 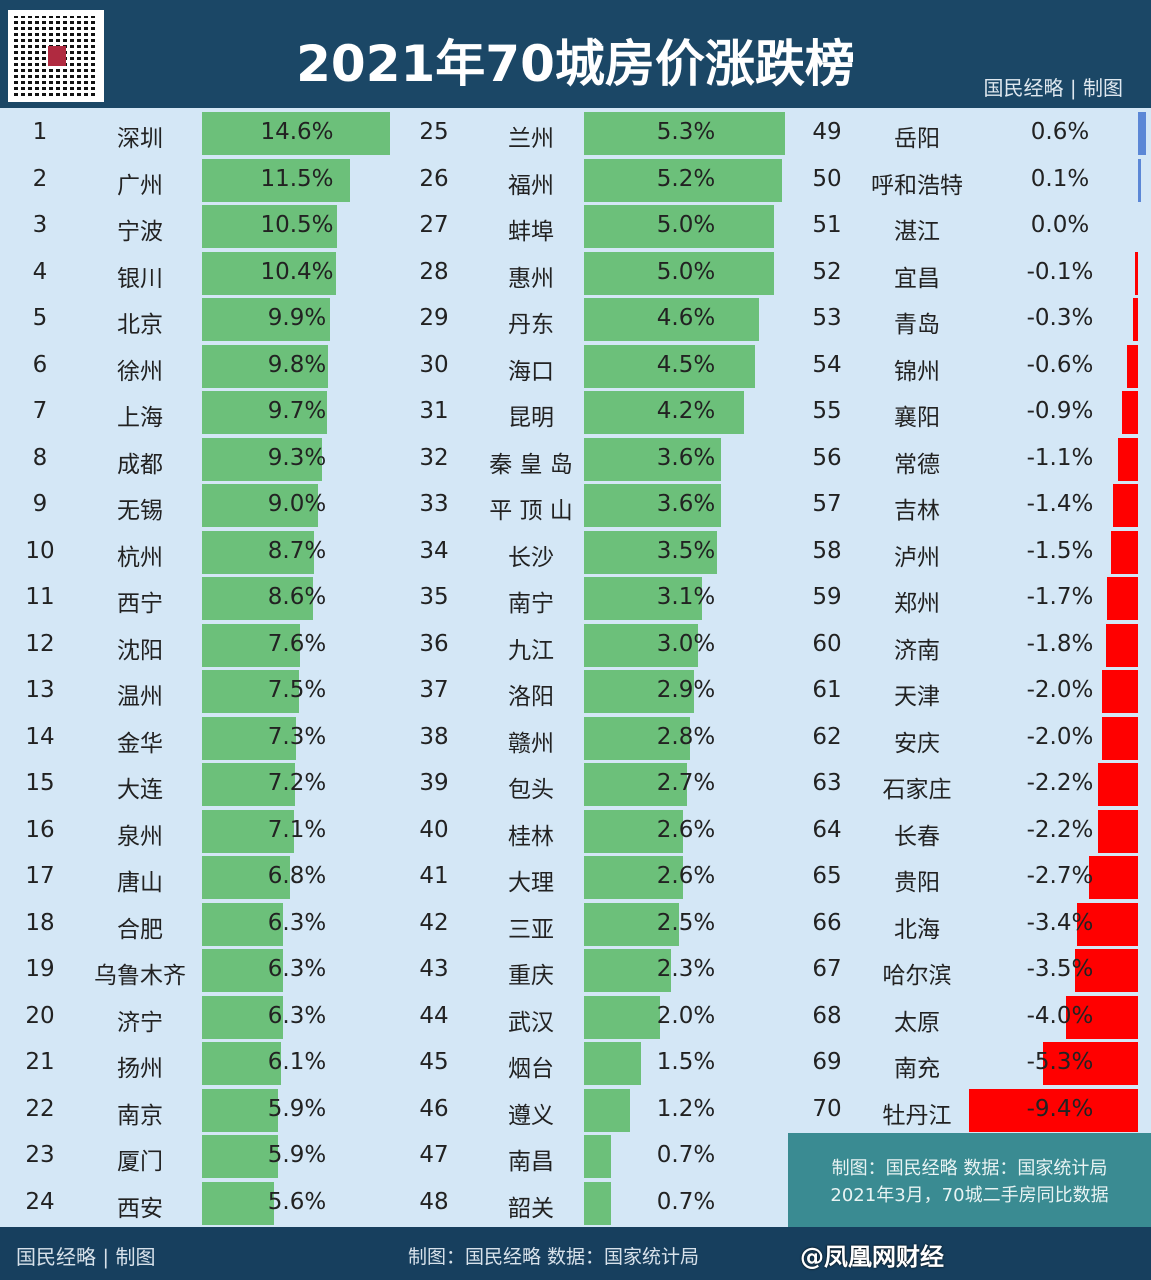 What do you see at coordinates (917, 1022) in the screenshot?
I see `city-label: 太原` at bounding box center [917, 1022].